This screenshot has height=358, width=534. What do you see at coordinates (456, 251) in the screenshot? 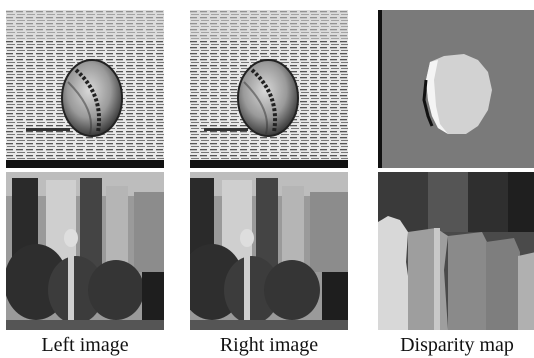
I see `disparity-map-street` at bounding box center [456, 251].